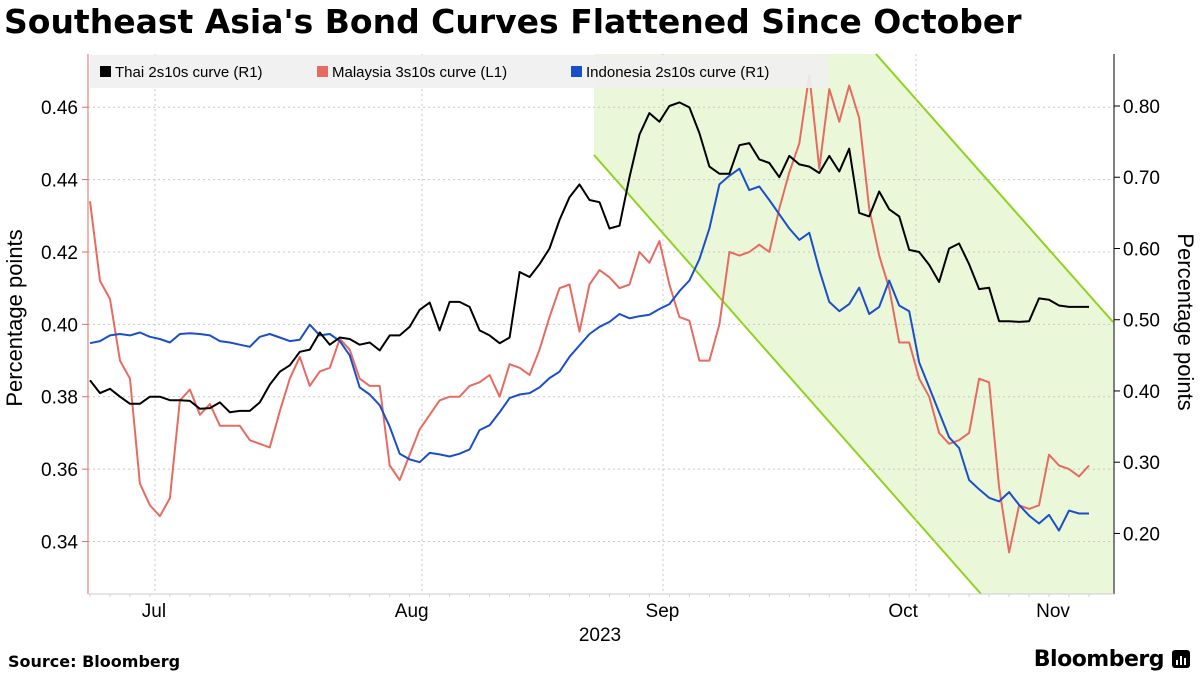  Describe the element at coordinates (189, 72) in the screenshot. I see `legend-label-0: Thai 2s10s curve (R1)` at that location.